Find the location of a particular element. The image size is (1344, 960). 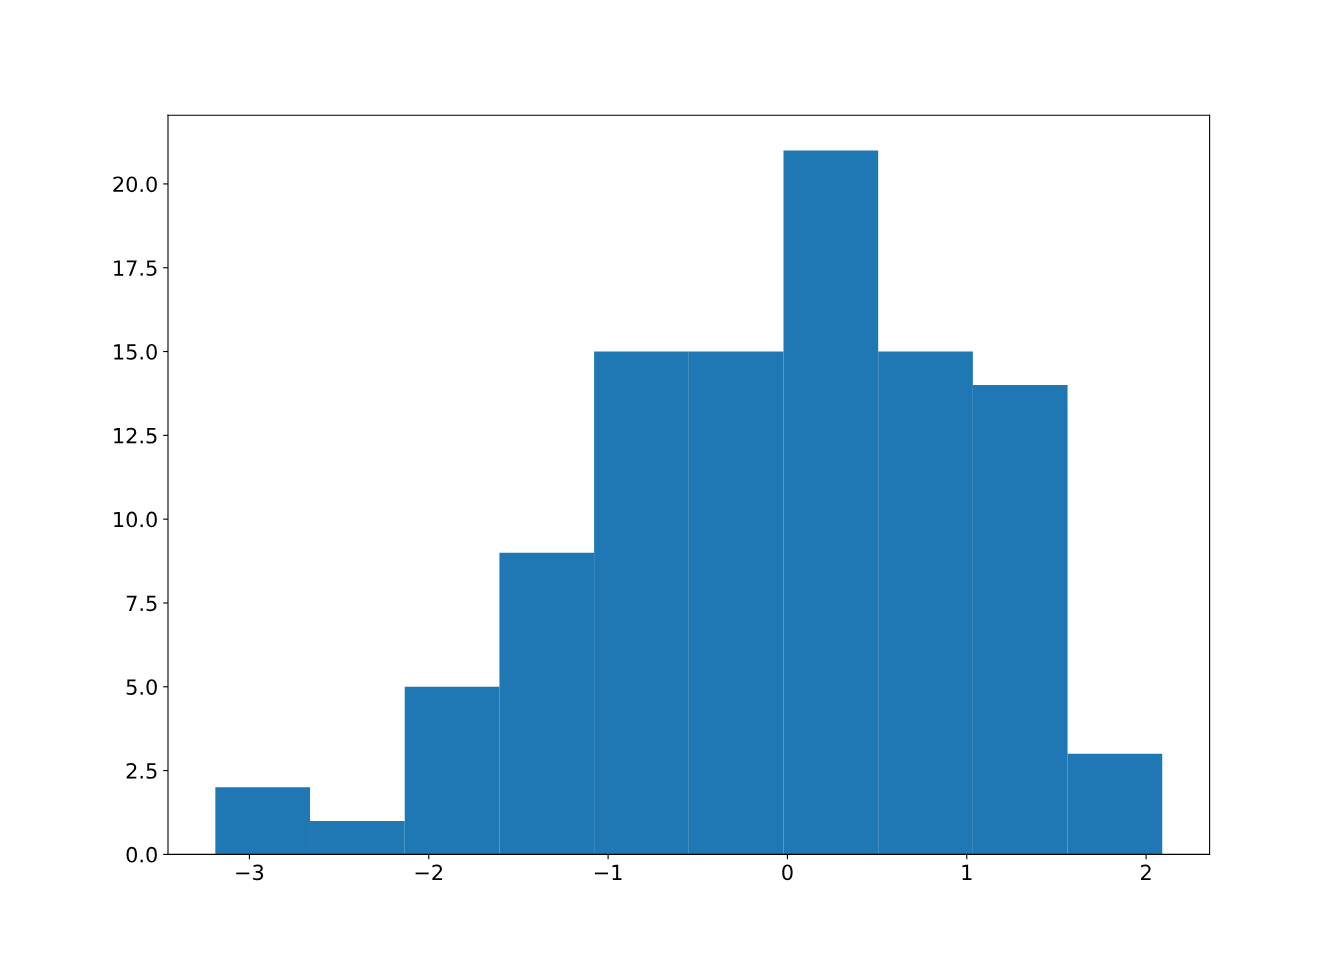

y-tick-label: 12.5 is located at coordinates (135, 435).